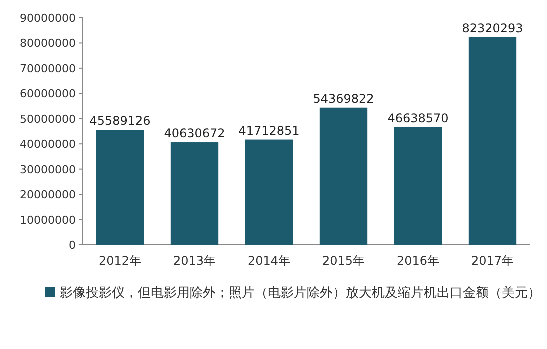 The height and width of the screenshot is (349, 547). Describe the element at coordinates (493, 28) in the screenshot. I see `data-label: 82320293` at that location.